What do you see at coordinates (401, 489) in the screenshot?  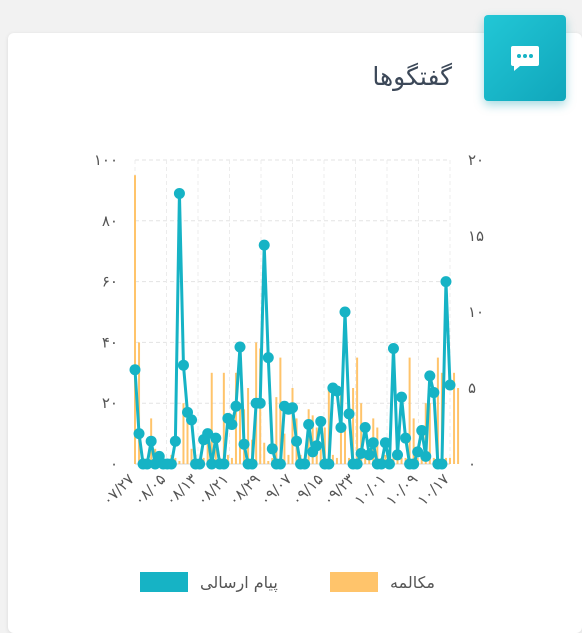 I see `x-axis-tick-label: ۱۰/۰۹` at bounding box center [401, 489].